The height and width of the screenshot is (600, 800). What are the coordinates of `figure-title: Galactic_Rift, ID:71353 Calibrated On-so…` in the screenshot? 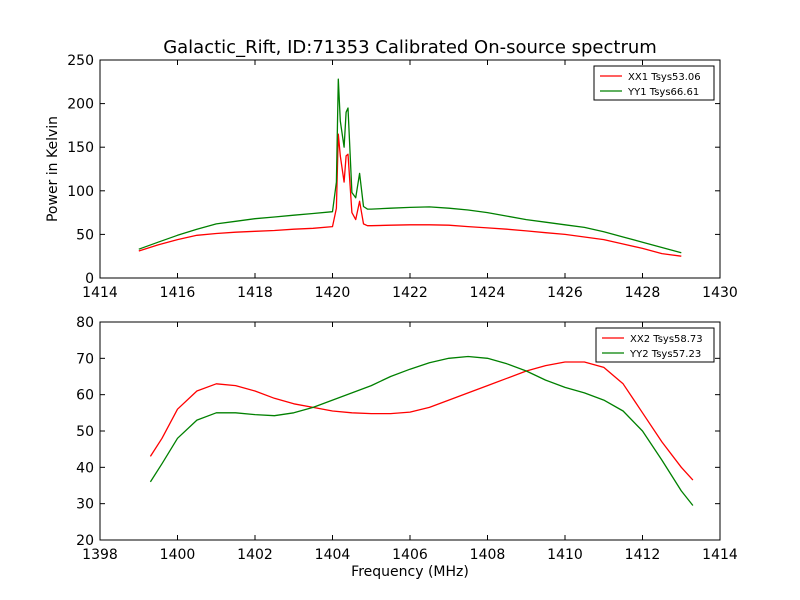 It's located at (410, 47).